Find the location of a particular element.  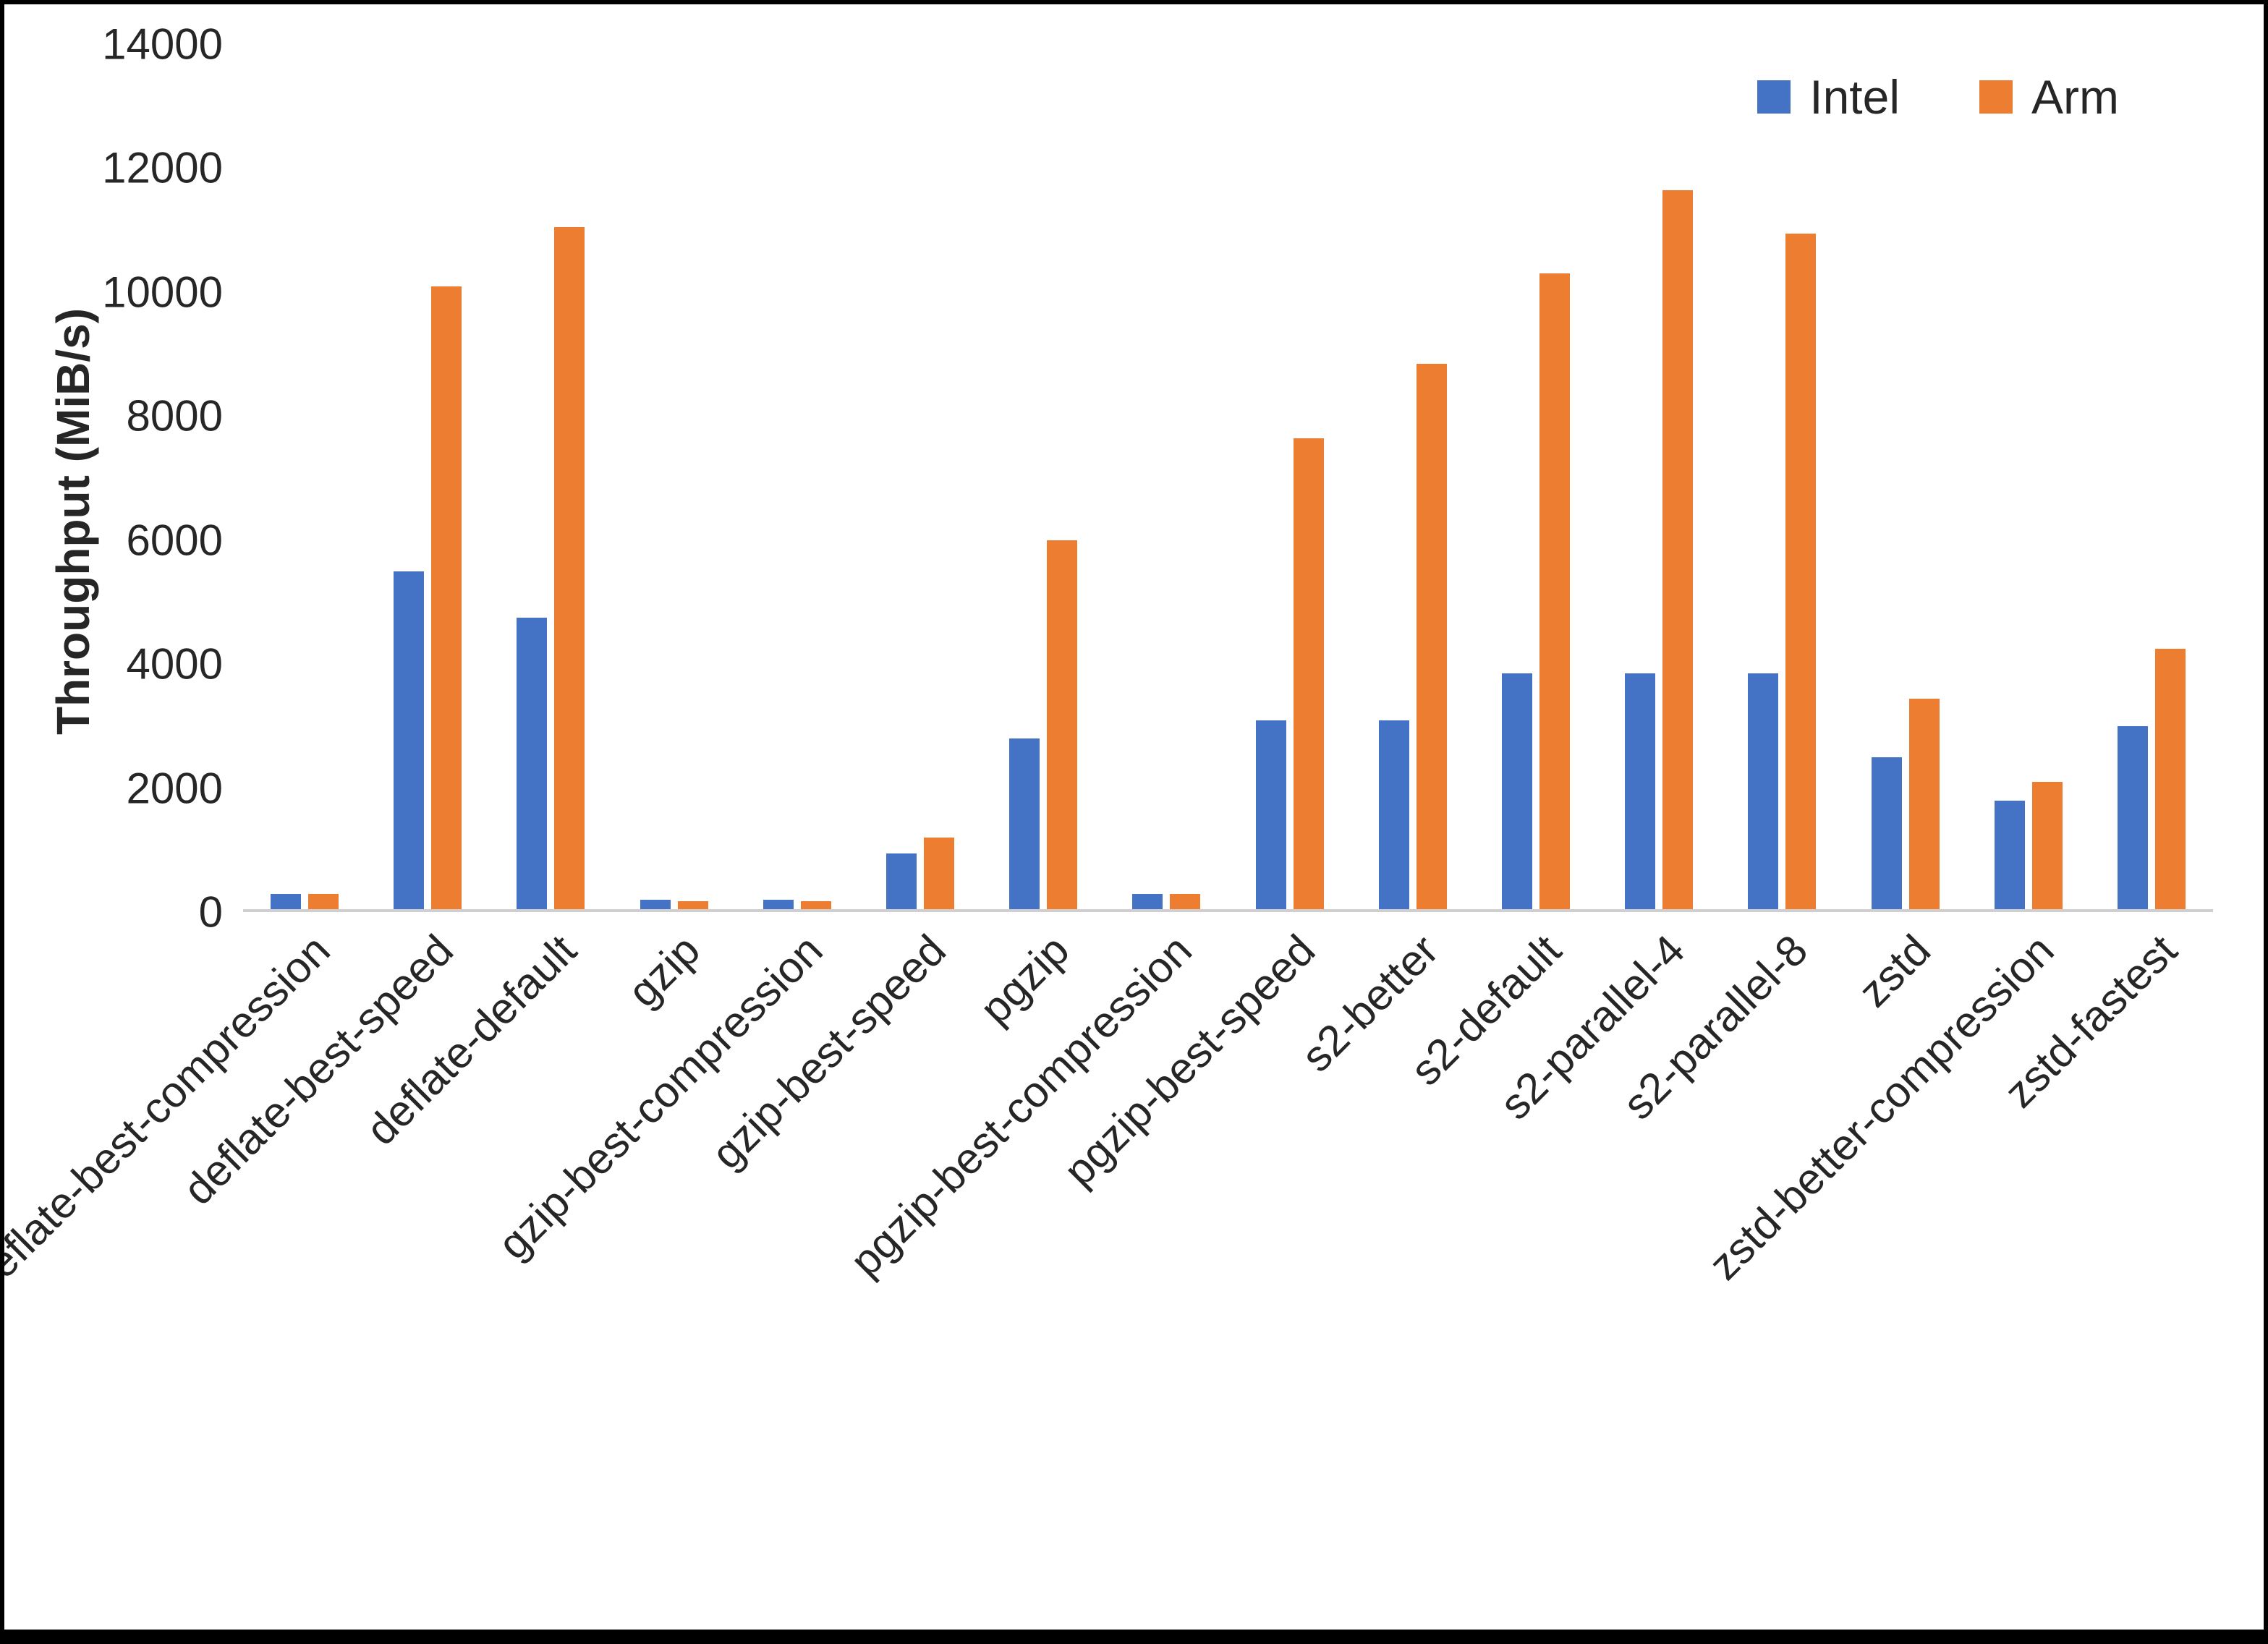

intel-bar-gzip-best-compression is located at coordinates (779, 904).